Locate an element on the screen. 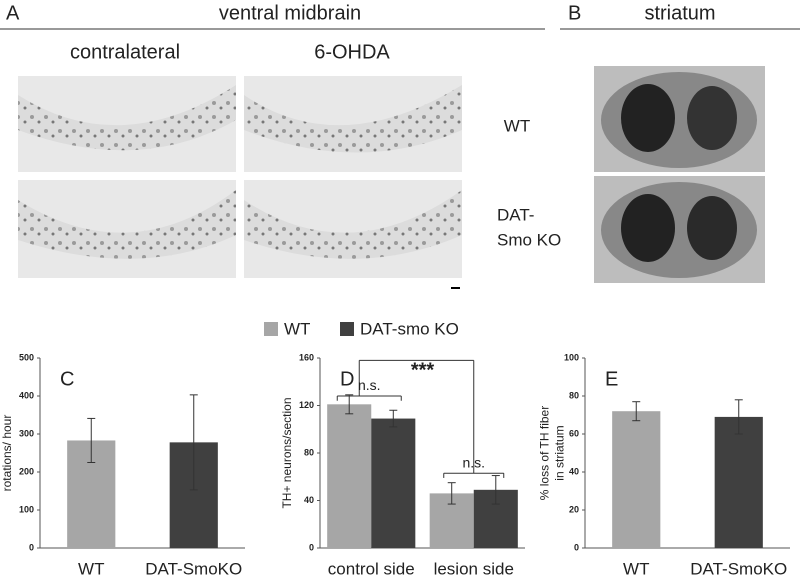  x-tick-label: control side is located at coordinates (371, 567).